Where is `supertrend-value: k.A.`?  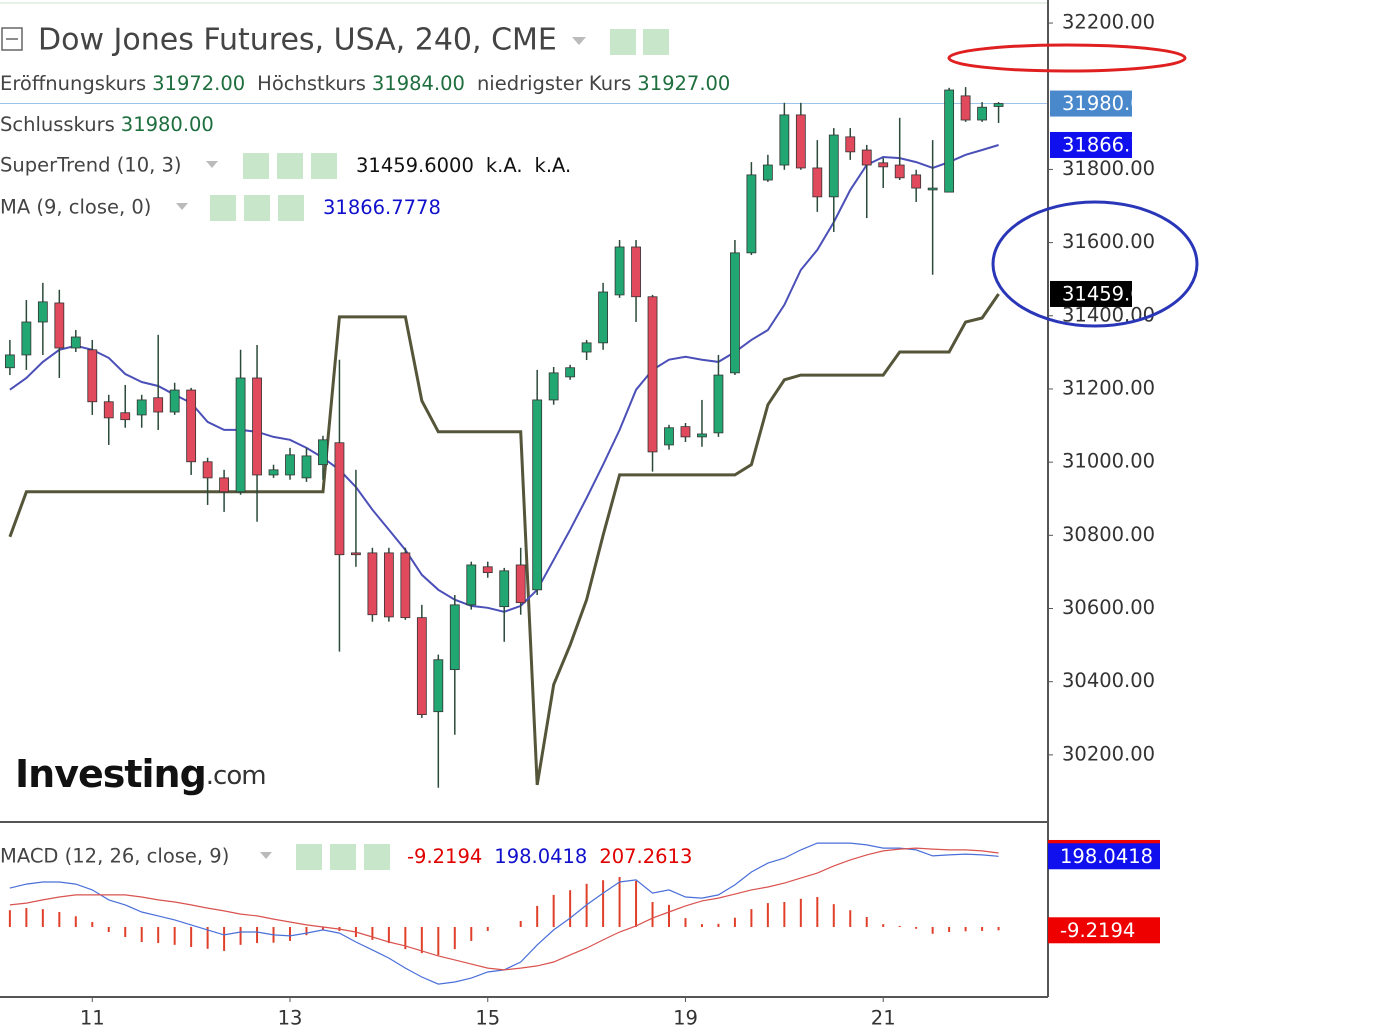
supertrend-value: k.A. is located at coordinates (553, 165).